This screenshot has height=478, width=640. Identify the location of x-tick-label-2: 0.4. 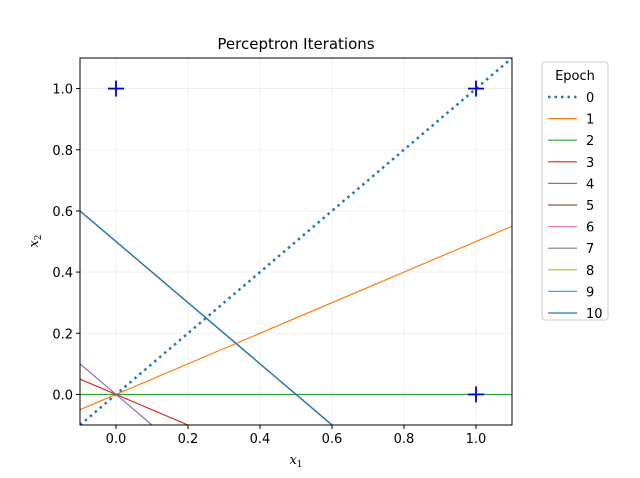
(260, 439).